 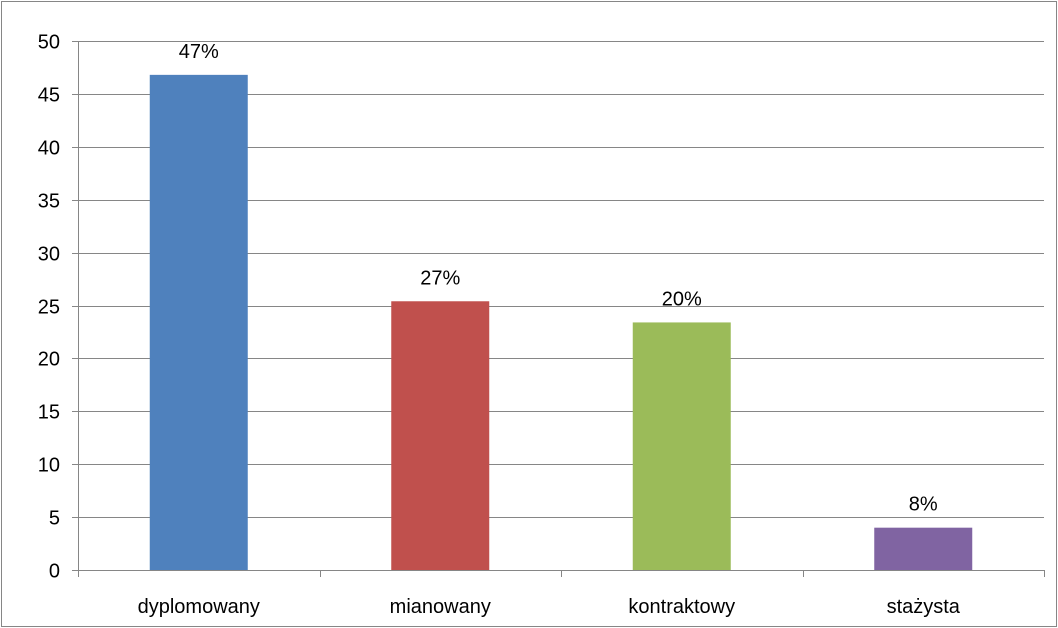 What do you see at coordinates (49, 202) in the screenshot?
I see `y-tick-label: 35` at bounding box center [49, 202].